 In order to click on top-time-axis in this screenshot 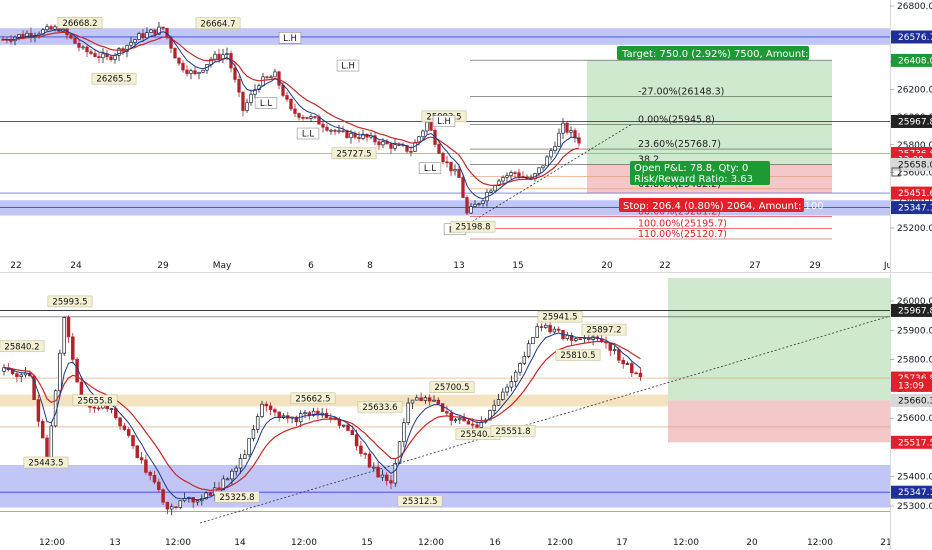, I will do `click(445, 265)`.